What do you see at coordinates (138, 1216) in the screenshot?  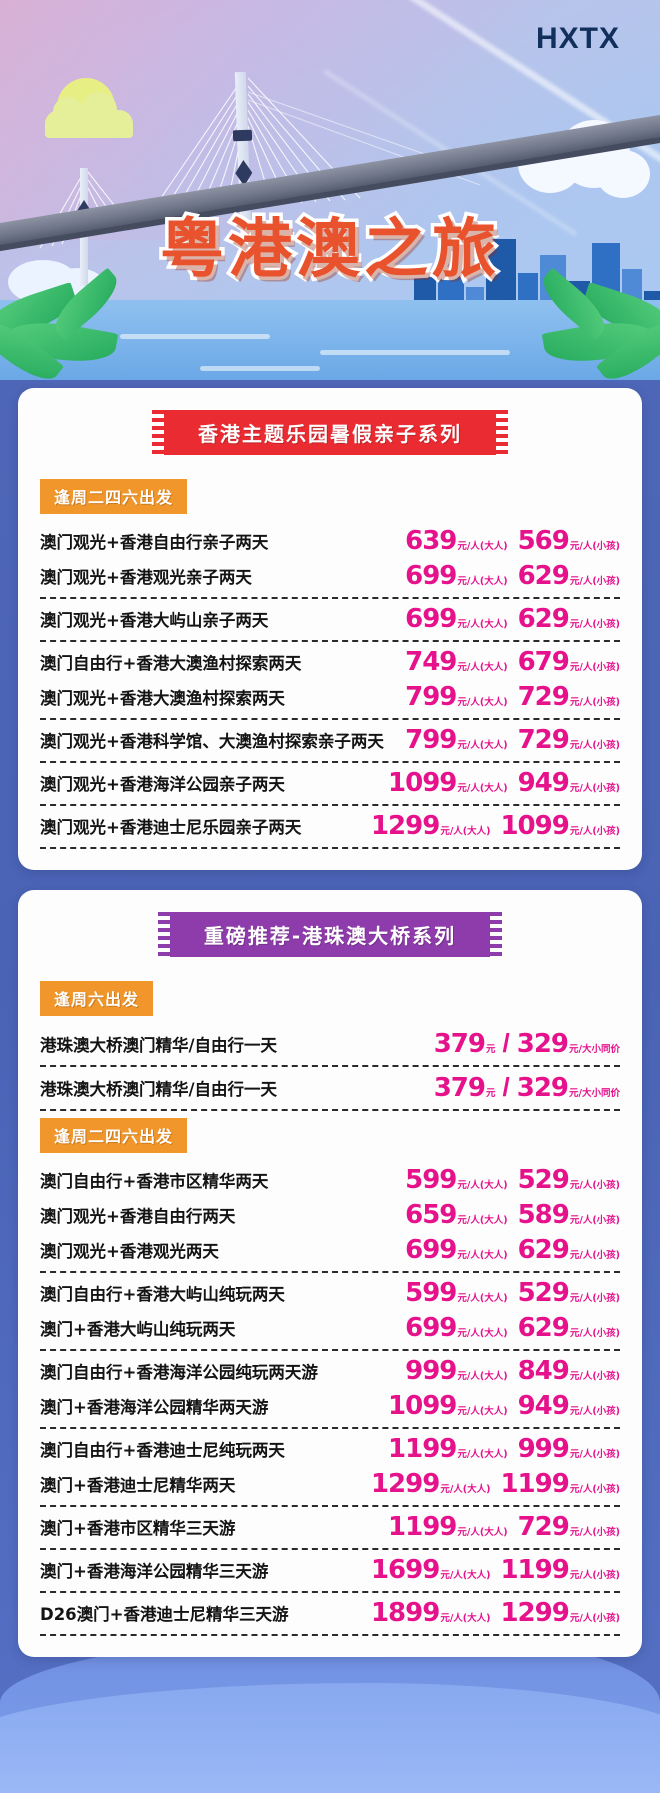 I see `product-name: 澳门观光+香港自由行两天` at bounding box center [138, 1216].